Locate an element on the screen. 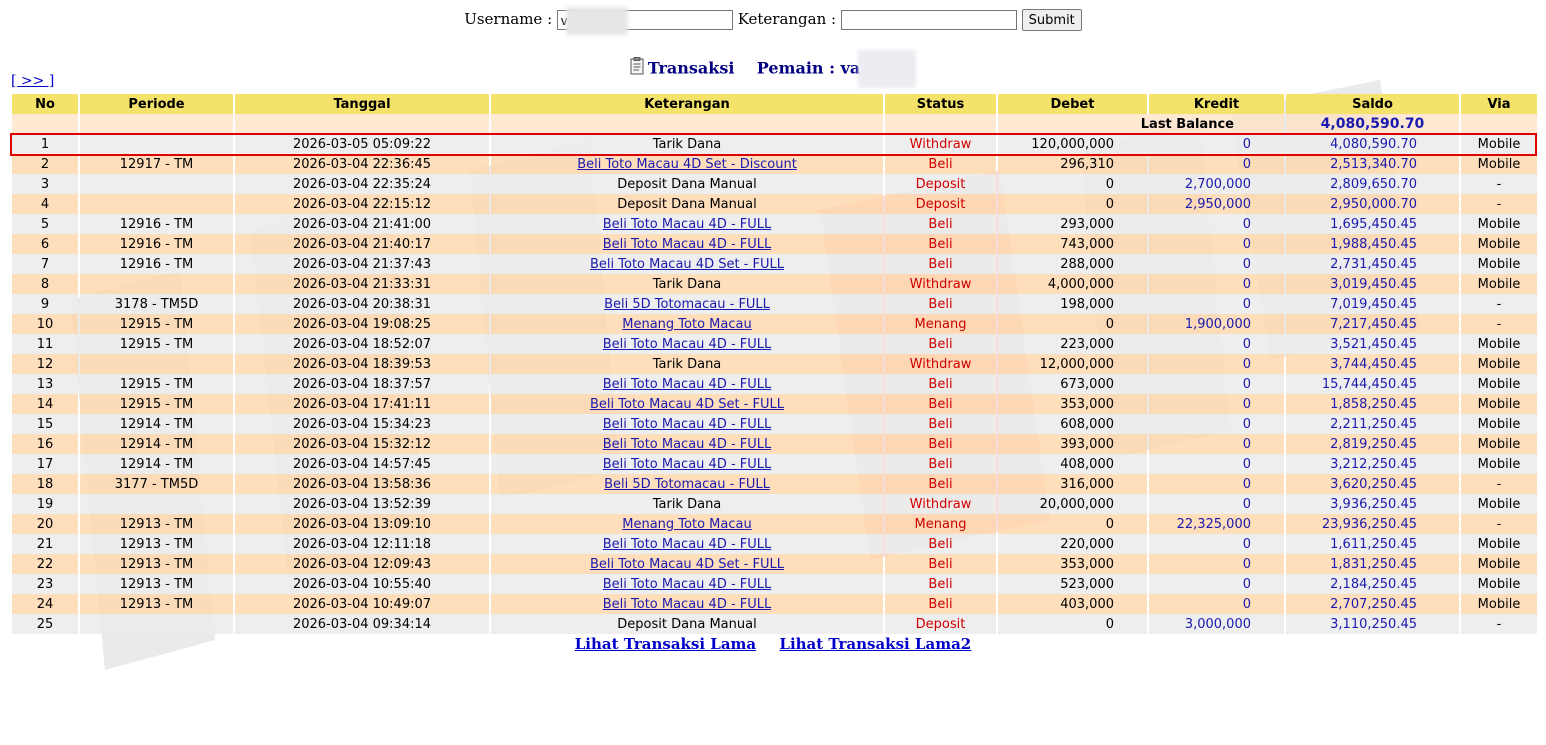 This screenshot has height=745, width=1546. keterangan-field is located at coordinates (928, 20).